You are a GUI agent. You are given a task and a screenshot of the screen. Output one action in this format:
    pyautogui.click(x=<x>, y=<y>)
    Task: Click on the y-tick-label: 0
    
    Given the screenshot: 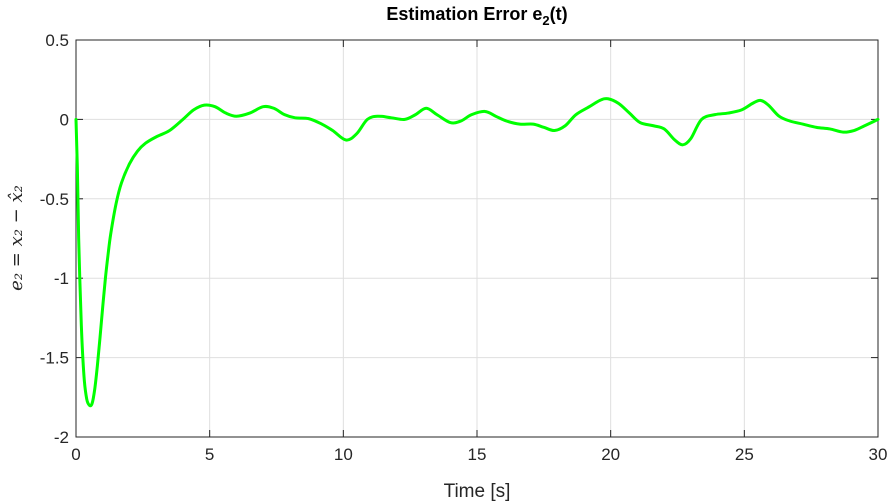 What is the action you would take?
    pyautogui.click(x=64, y=119)
    